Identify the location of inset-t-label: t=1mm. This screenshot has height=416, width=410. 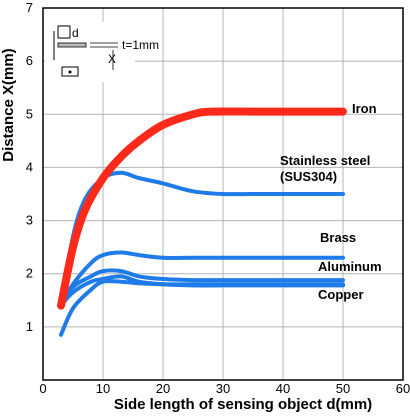
(140, 45).